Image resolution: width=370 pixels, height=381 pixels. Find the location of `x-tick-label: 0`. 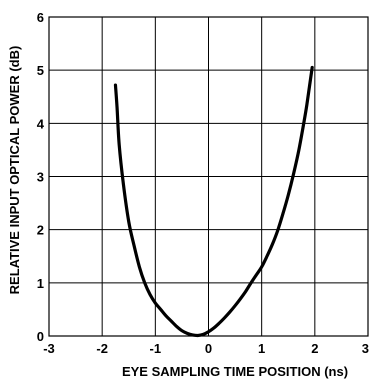

x-tick-label: 0 is located at coordinates (208, 348).